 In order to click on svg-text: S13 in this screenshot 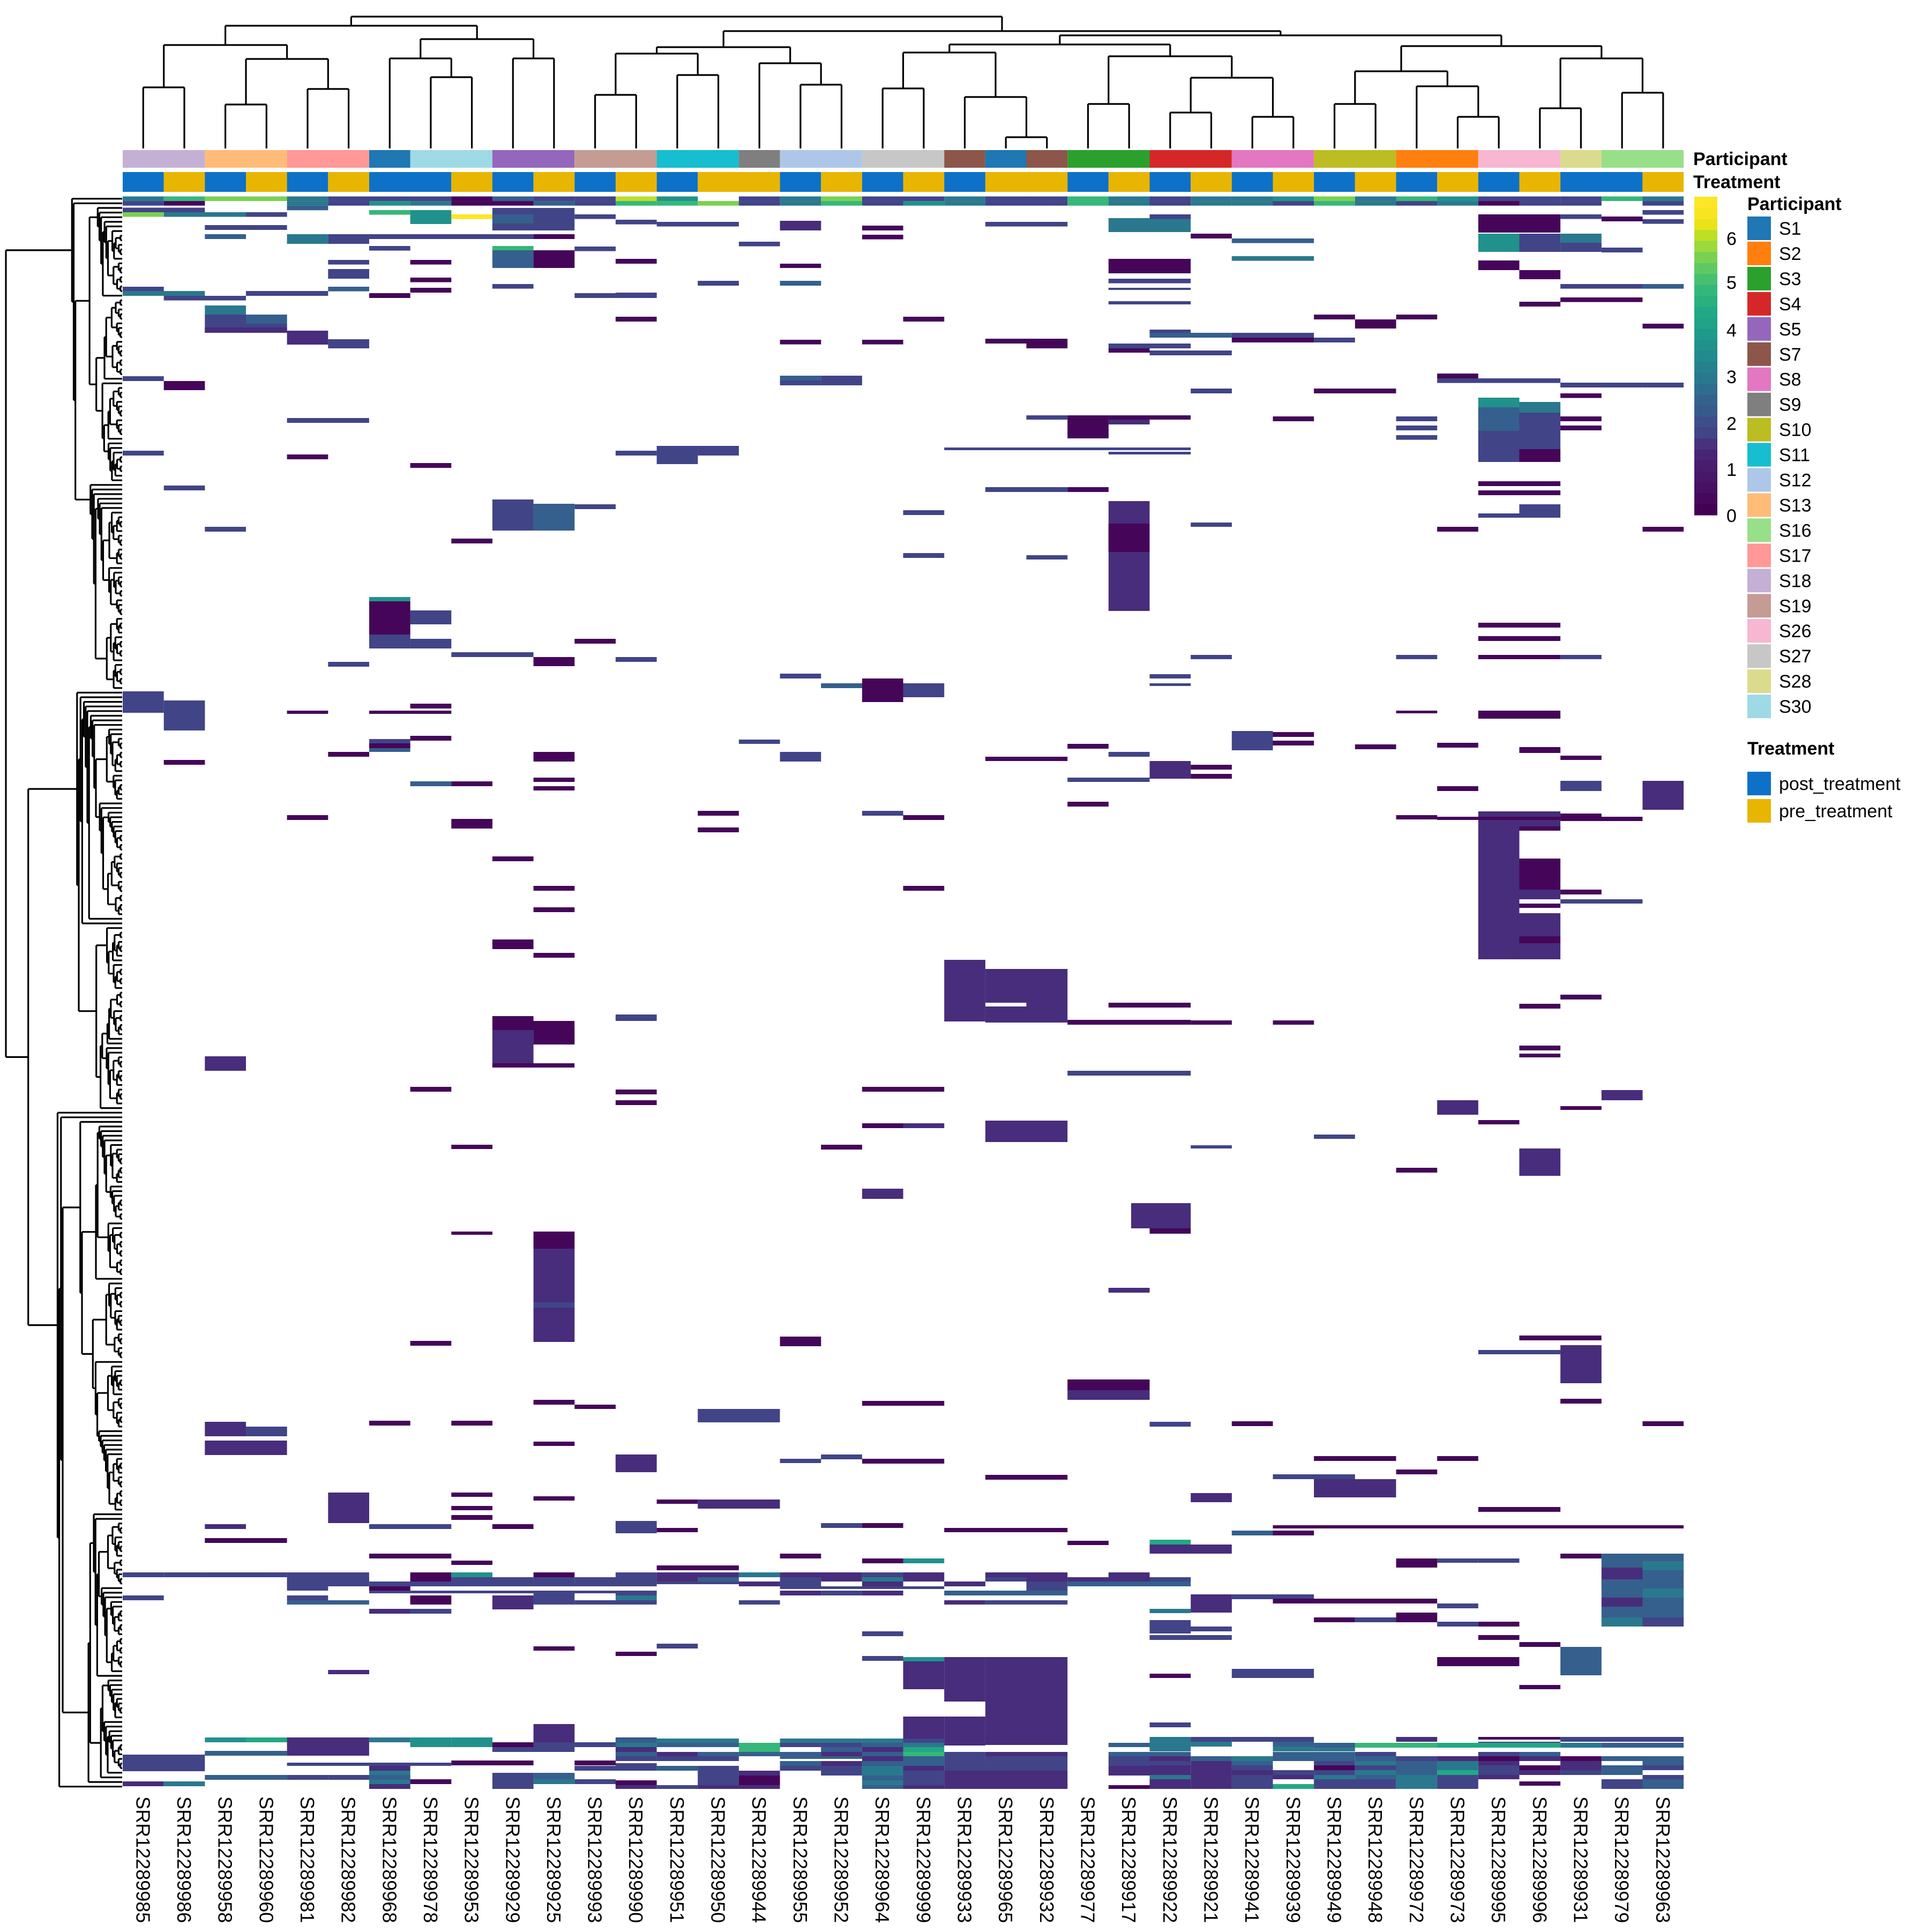, I will do `click(1796, 506)`.